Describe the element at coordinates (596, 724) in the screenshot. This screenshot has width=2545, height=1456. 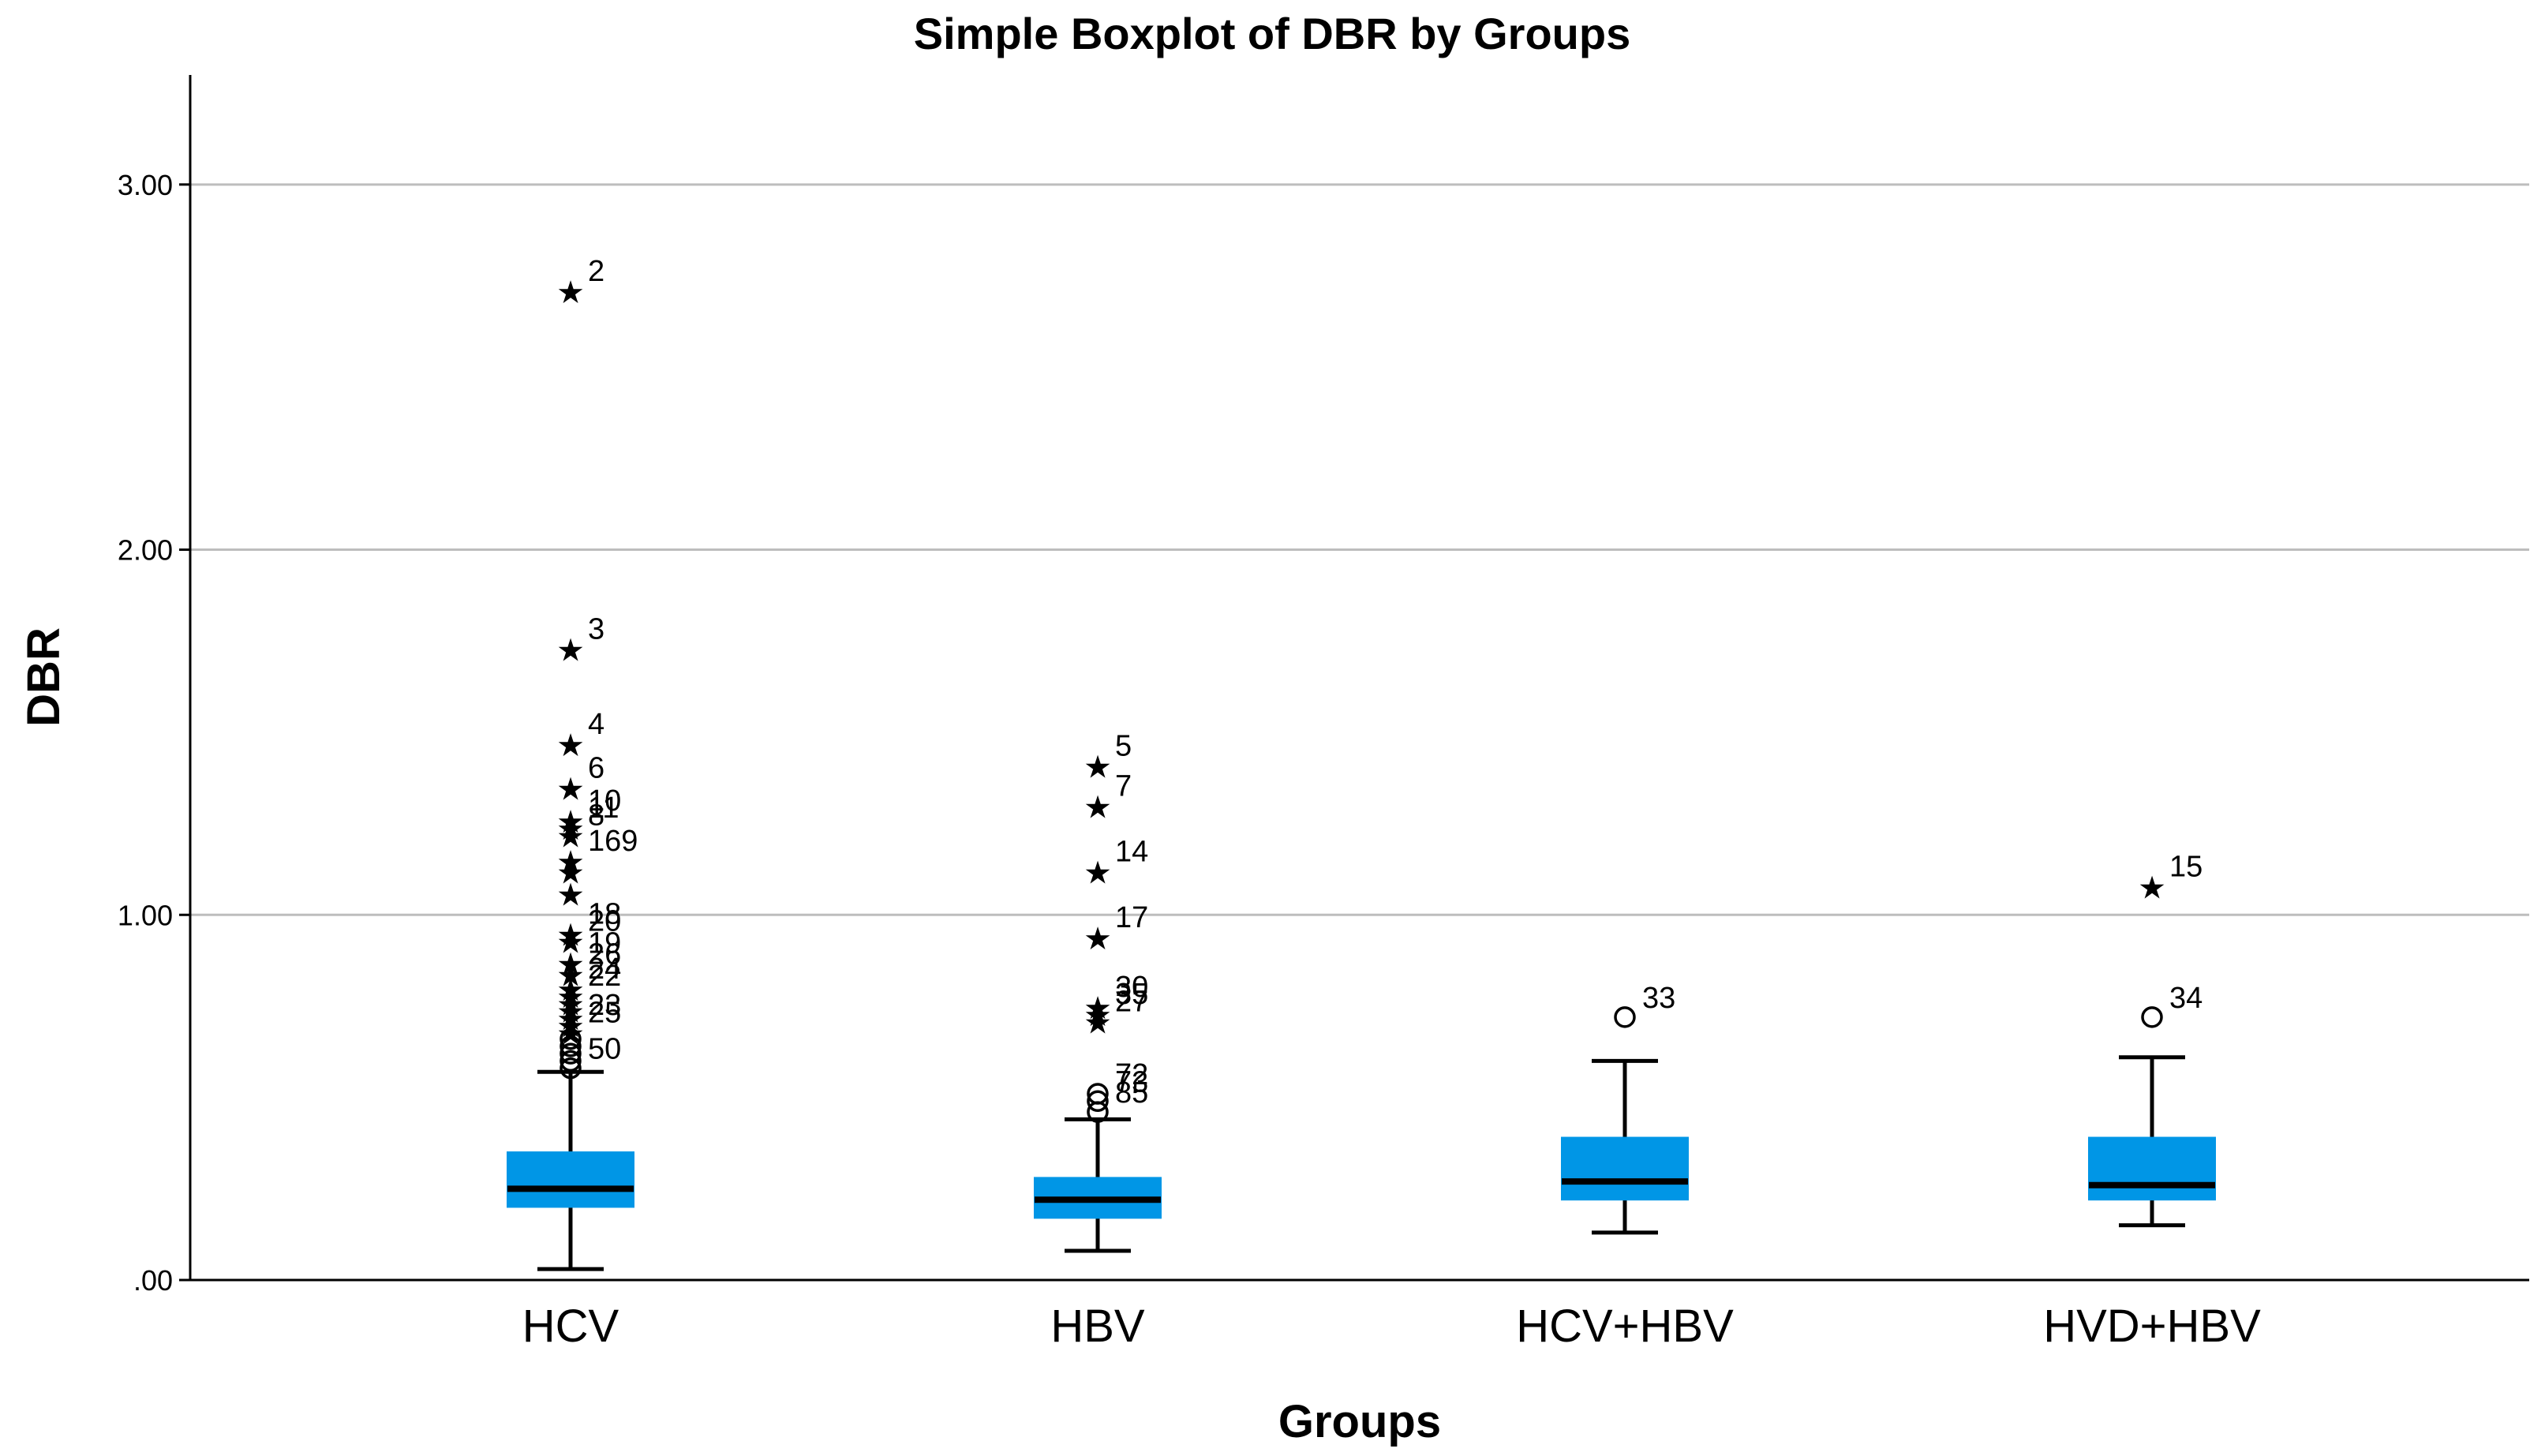
I see `outlier-label: 4` at that location.